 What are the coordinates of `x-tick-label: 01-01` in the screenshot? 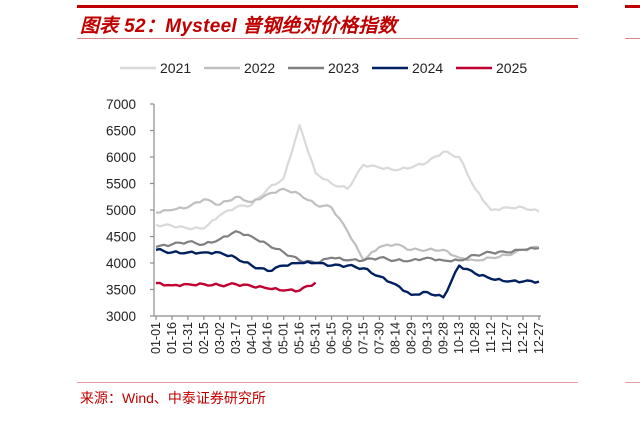 It's located at (156, 338).